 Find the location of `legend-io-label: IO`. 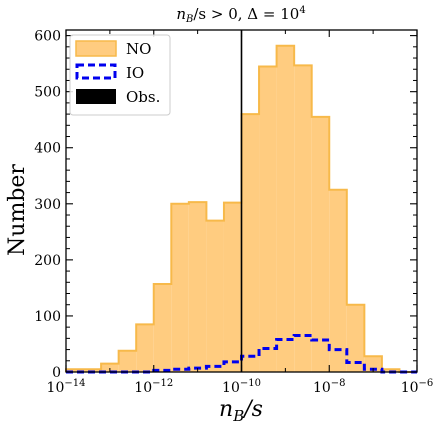

legend-io-label: IO is located at coordinates (135, 73).